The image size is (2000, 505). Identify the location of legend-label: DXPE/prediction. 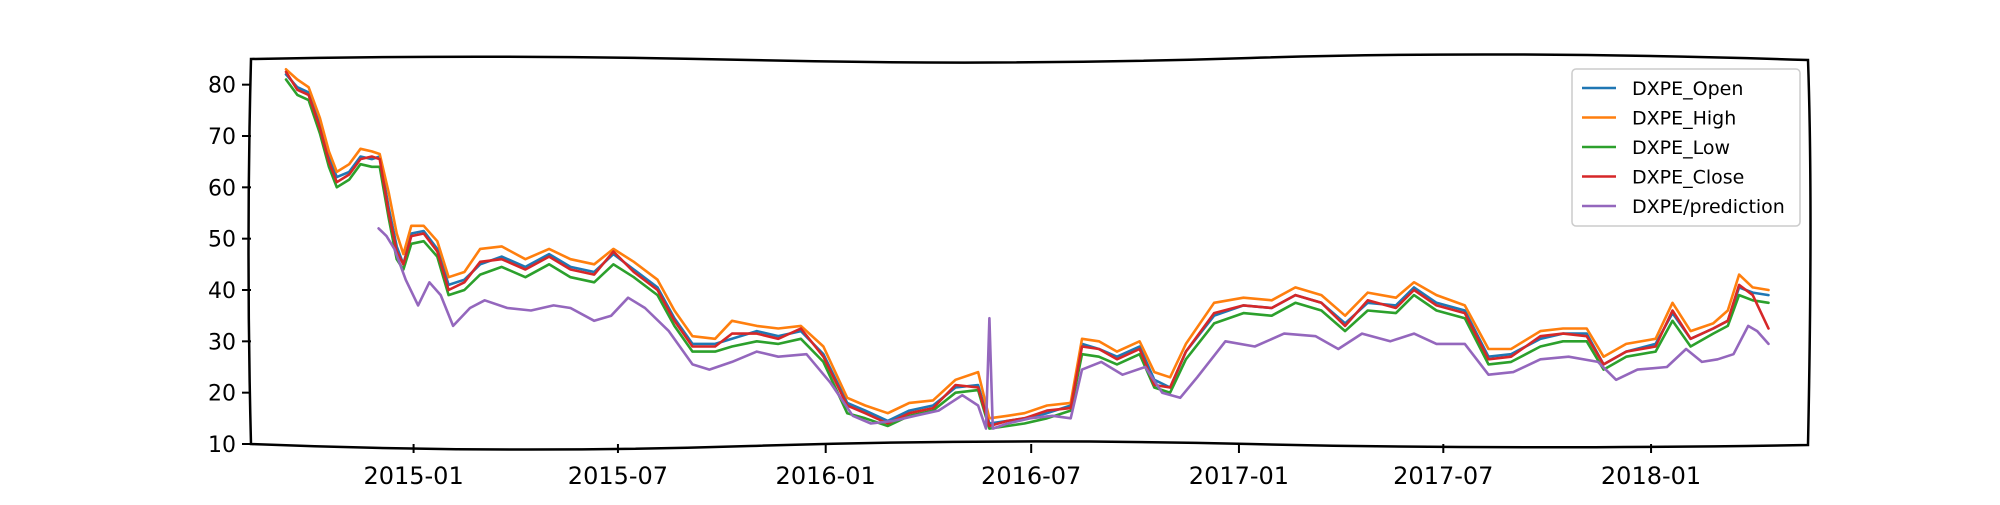
(1708, 207).